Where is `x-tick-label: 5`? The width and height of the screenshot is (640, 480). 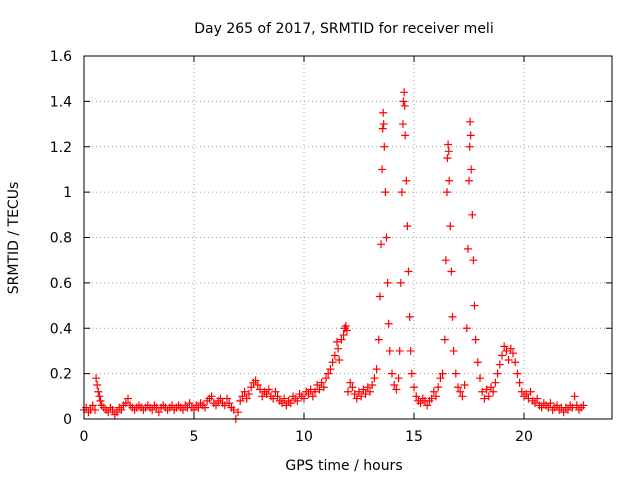 x-tick-label: 5 is located at coordinates (194, 437).